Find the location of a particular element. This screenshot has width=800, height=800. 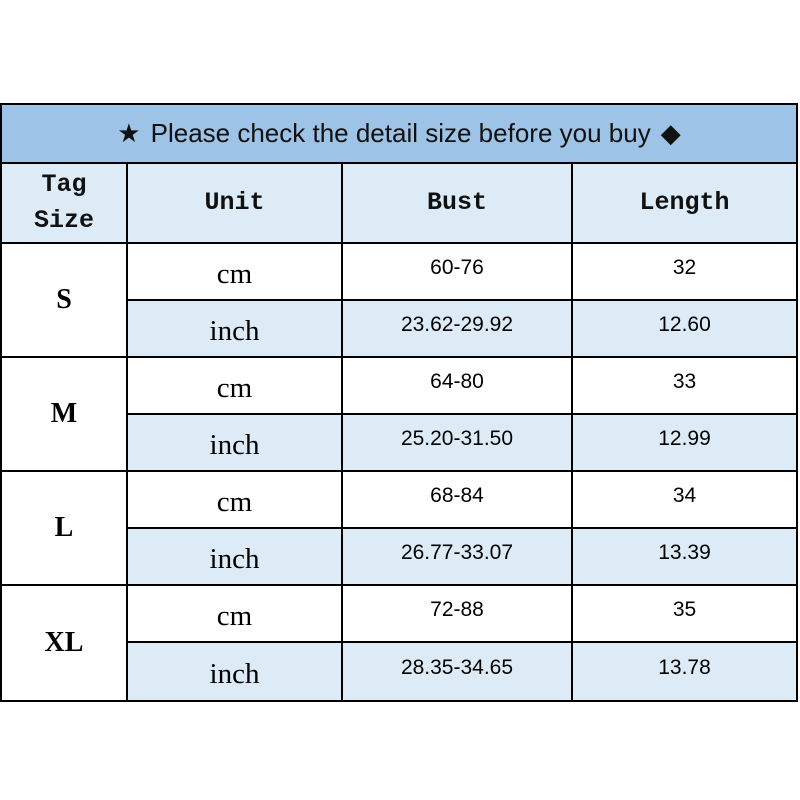

tag-size-cell: XL is located at coordinates (65, 643).